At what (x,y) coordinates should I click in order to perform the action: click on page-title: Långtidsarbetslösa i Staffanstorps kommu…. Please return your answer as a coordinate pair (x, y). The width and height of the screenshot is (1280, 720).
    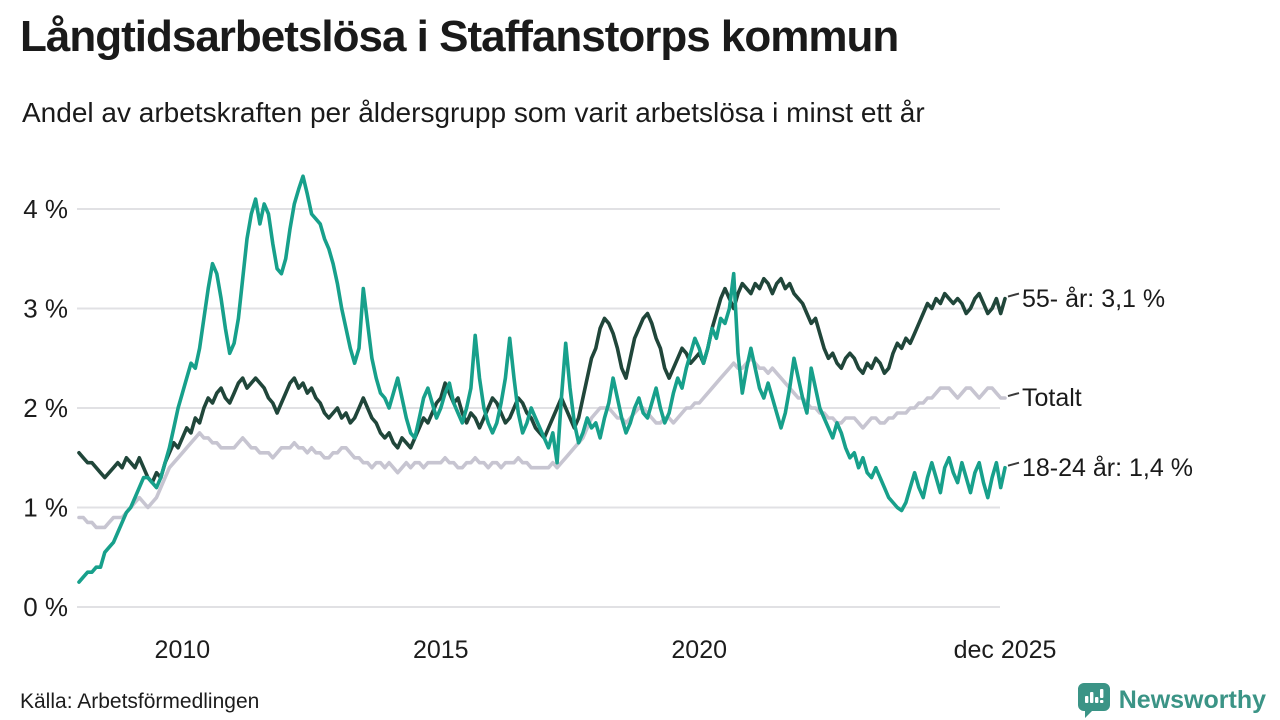
    Looking at the image, I should click on (459, 36).